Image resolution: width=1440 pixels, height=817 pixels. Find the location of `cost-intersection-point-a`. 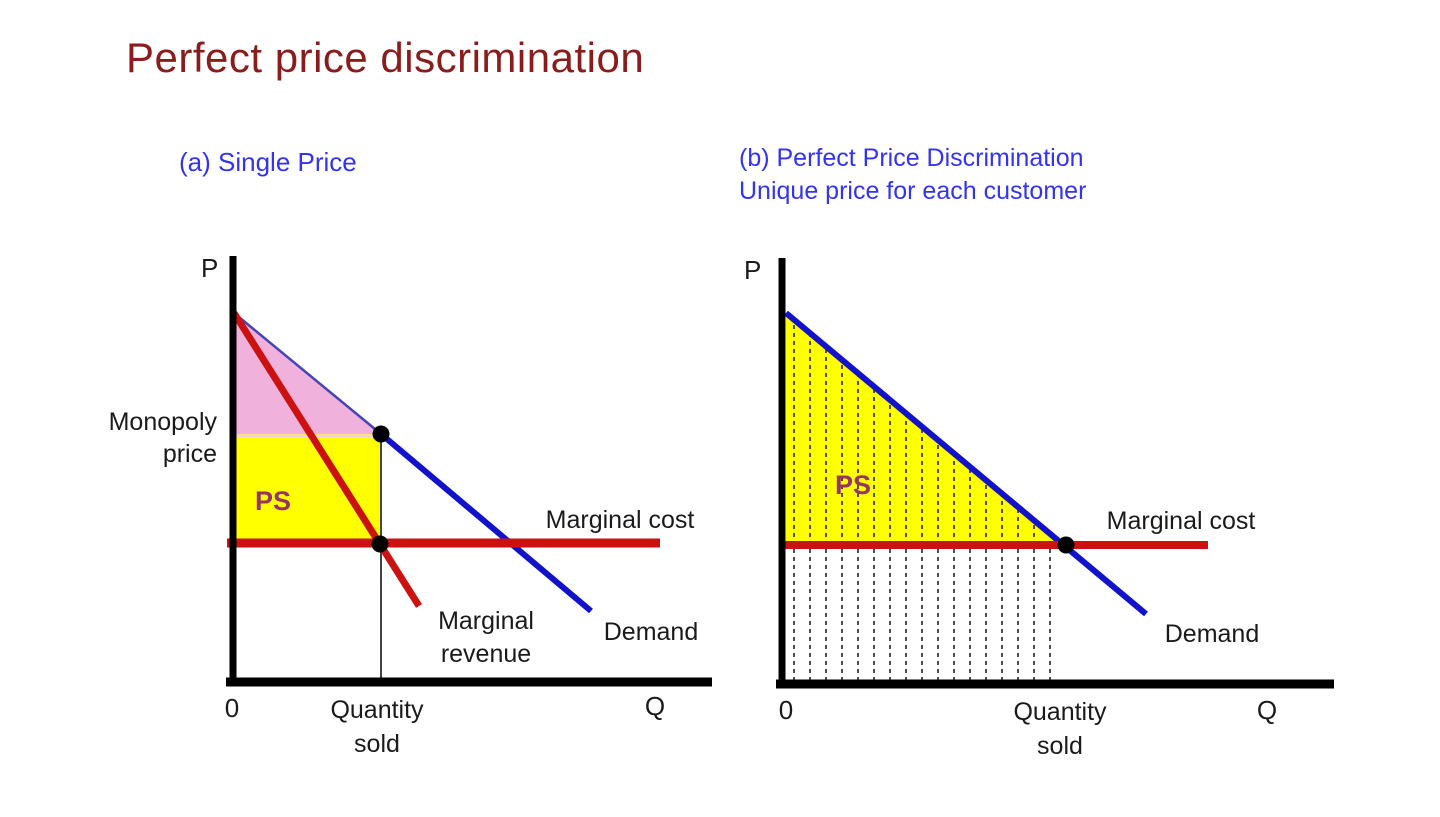

cost-intersection-point-a is located at coordinates (380, 544).